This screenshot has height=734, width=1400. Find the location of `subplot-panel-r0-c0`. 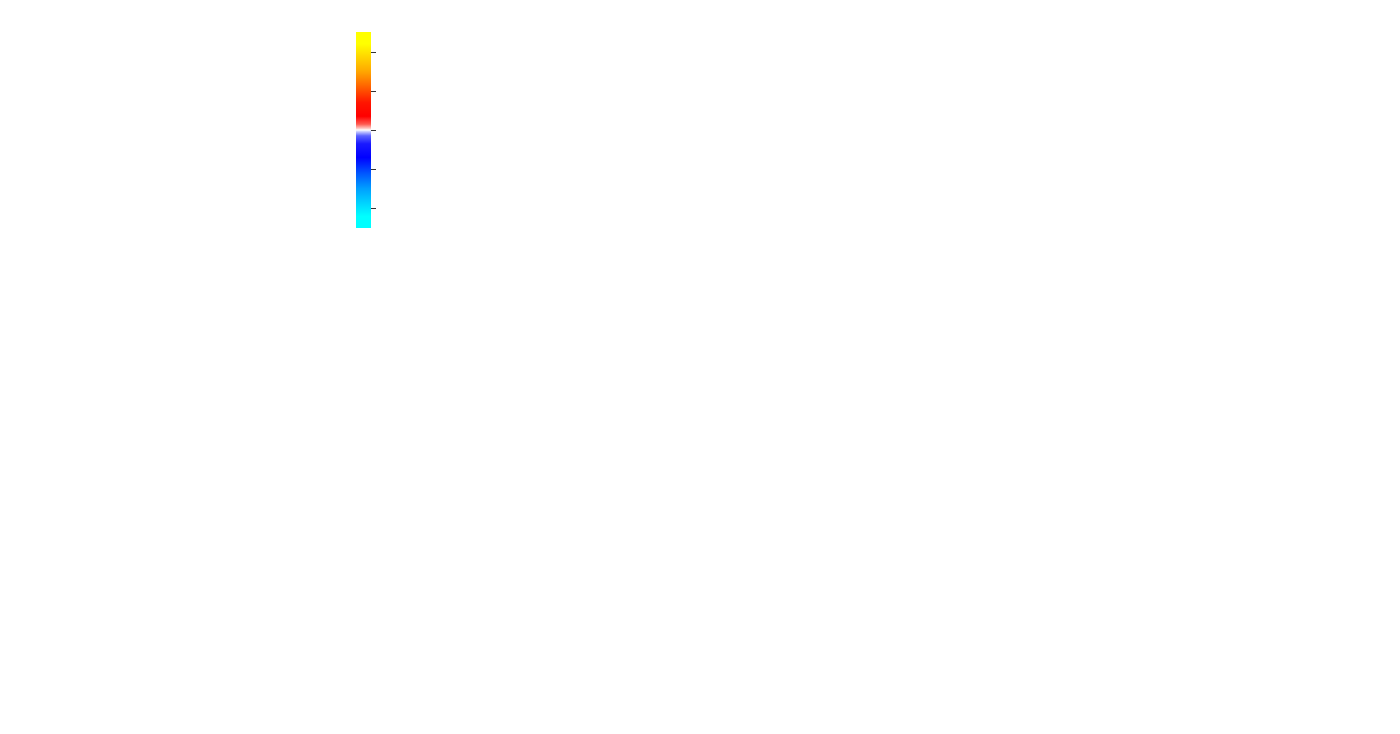

subplot-panel-r0-c0 is located at coordinates (233, 122).